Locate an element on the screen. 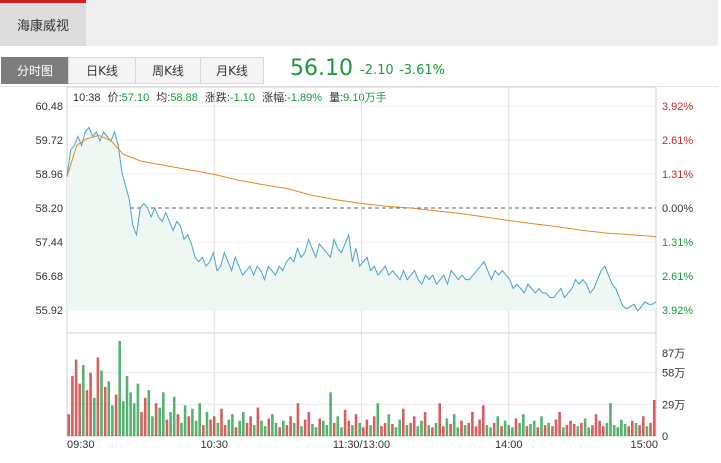 Image resolution: width=721 pixels, height=463 pixels. current-price: 56.10 is located at coordinates (321, 68).